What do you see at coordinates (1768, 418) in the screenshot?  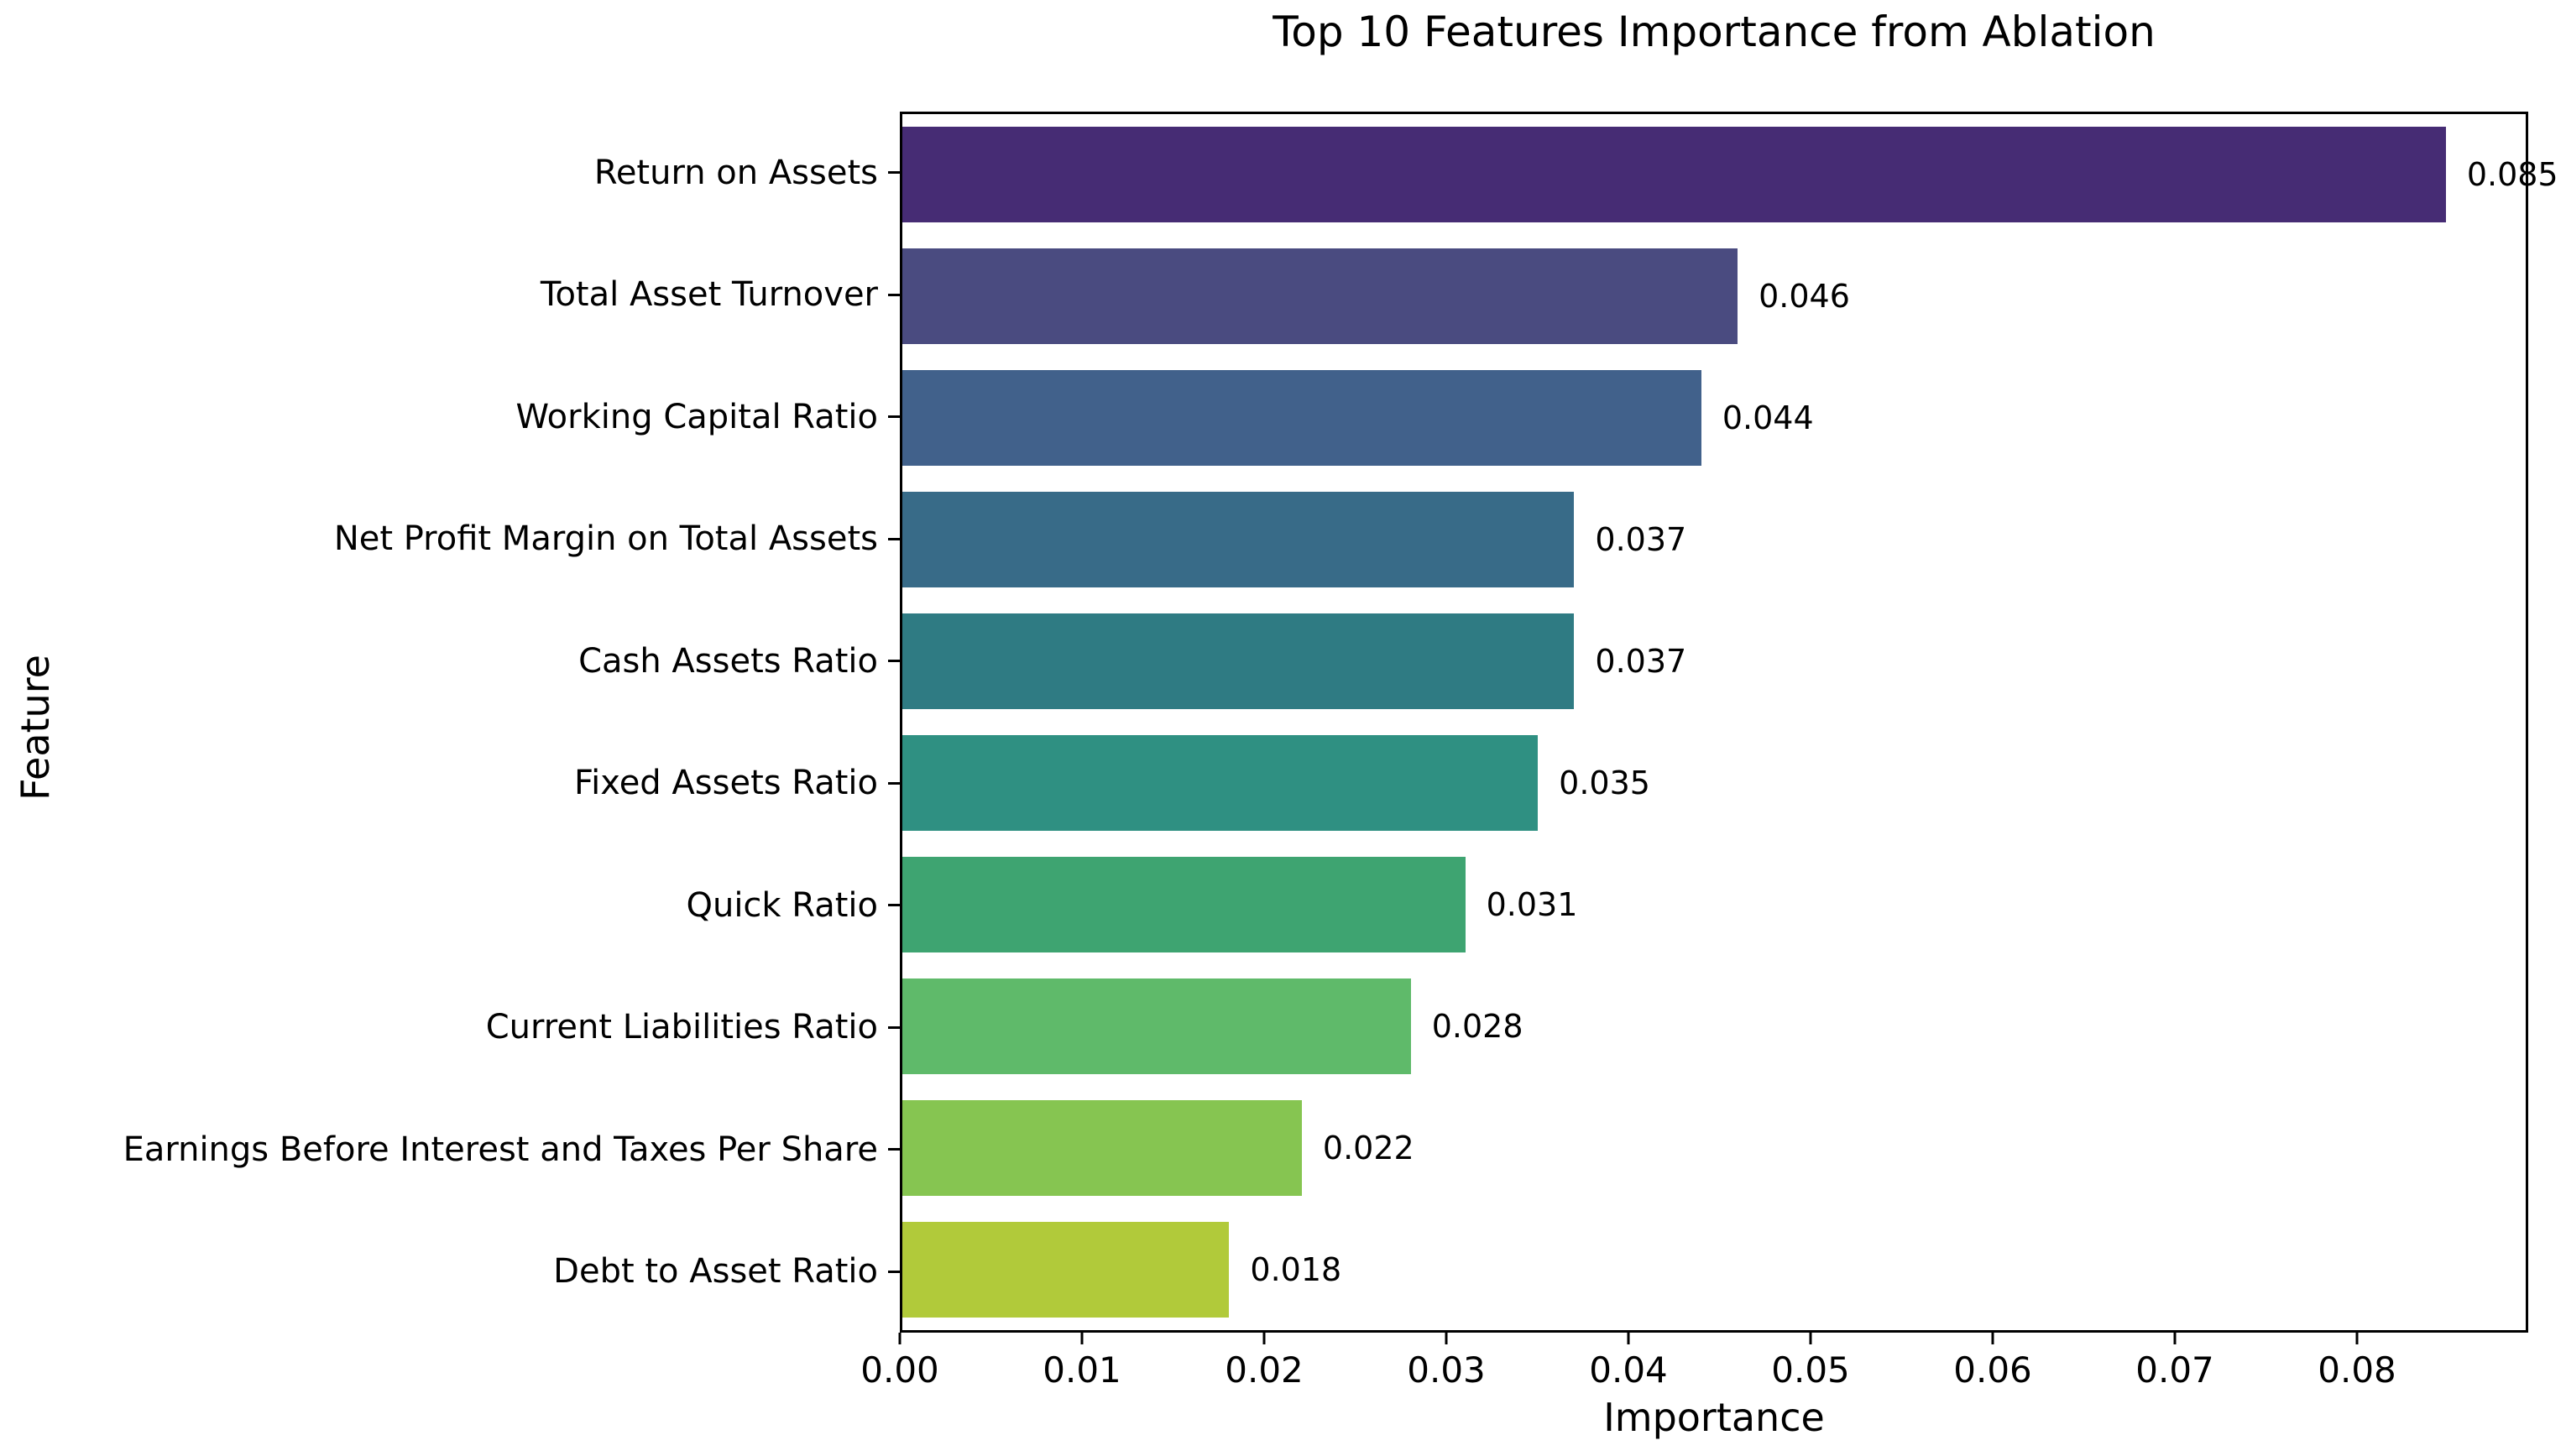 I see `bar-value-label: 0.044` at bounding box center [1768, 418].